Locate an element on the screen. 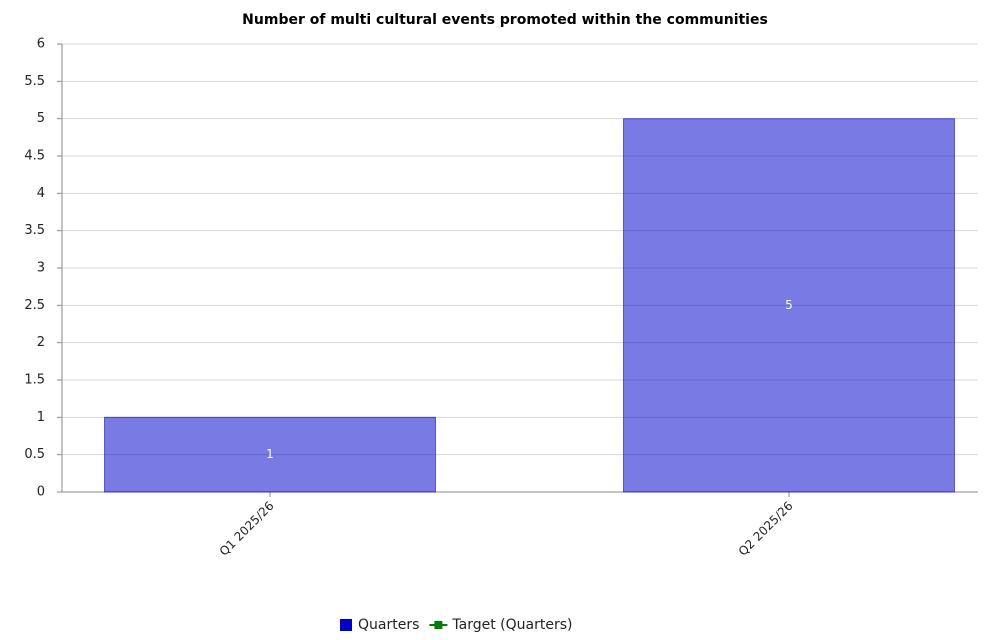  x-tick-label: Q1 2025/26 is located at coordinates (247, 529).